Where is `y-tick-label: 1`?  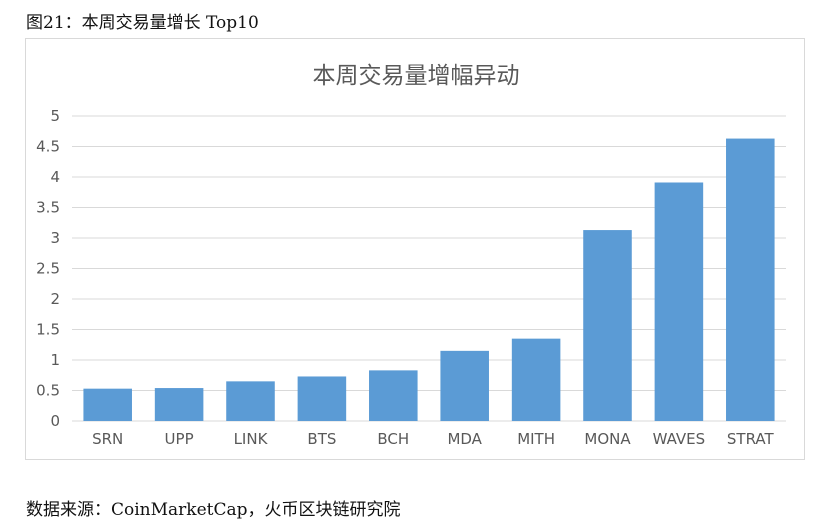
y-tick-label: 1 is located at coordinates (55, 360).